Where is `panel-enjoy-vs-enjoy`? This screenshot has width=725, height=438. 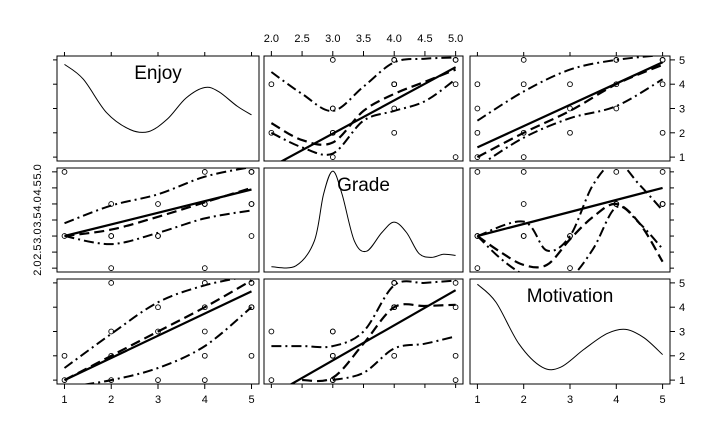 panel-enjoy-vs-enjoy is located at coordinates (158, 98).